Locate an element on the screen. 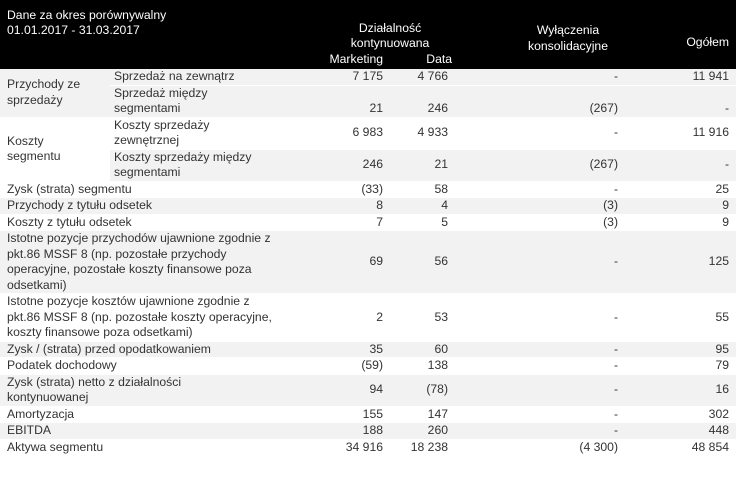 This screenshot has height=488, width=736. cell-data: 138 is located at coordinates (430, 366).